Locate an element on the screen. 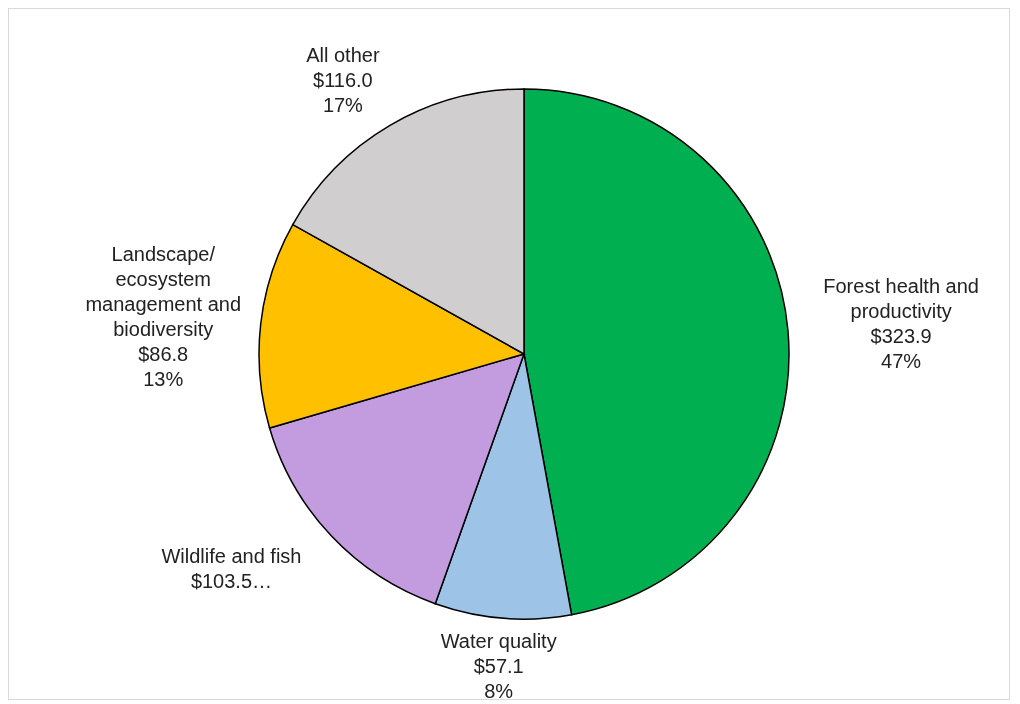 Image resolution: width=1020 pixels, height=704 pixels. data-label: $57.1 8% is located at coordinates (498, 679).